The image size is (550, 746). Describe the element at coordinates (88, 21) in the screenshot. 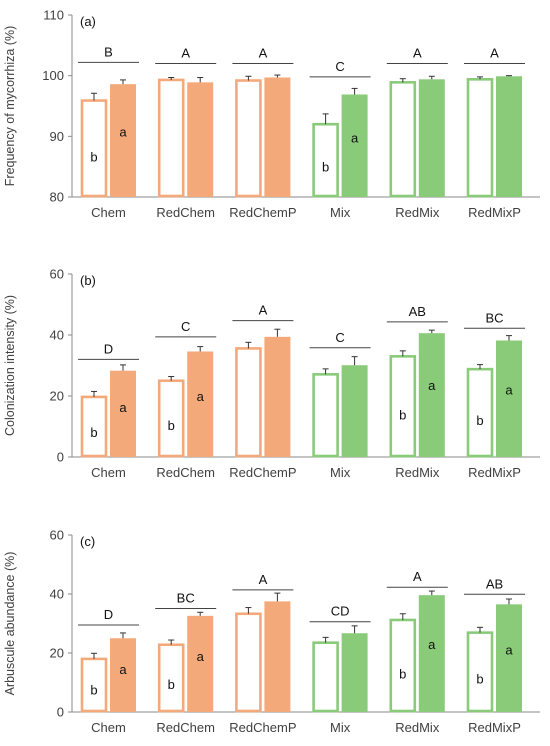

I see `panel-label: (a)` at that location.